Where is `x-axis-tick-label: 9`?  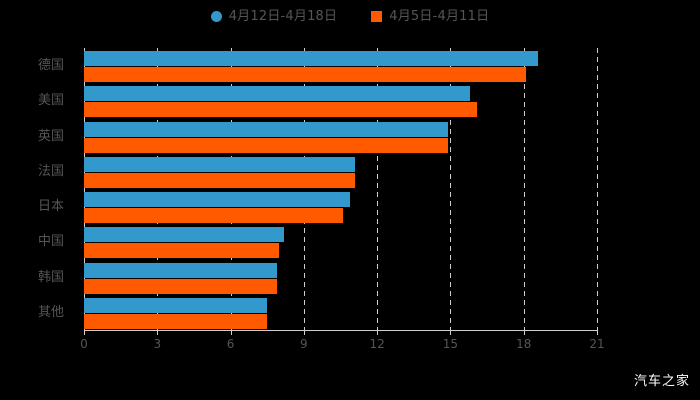
x-axis-tick-label: 9 is located at coordinates (304, 344).